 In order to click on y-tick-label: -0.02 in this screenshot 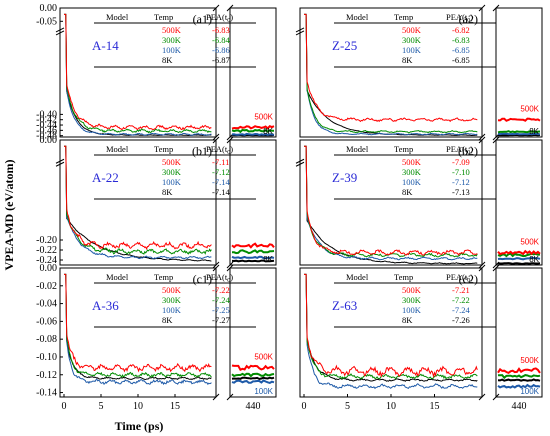, I will do `click(46, 286)`.